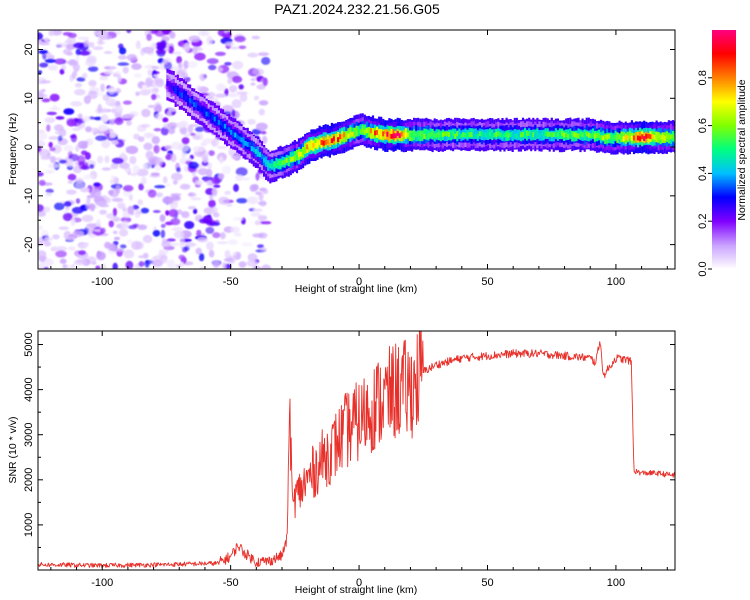 The height and width of the screenshot is (600, 750). What do you see at coordinates (102, 583) in the screenshot?
I see `snr-x-tick-label: -100` at bounding box center [102, 583].